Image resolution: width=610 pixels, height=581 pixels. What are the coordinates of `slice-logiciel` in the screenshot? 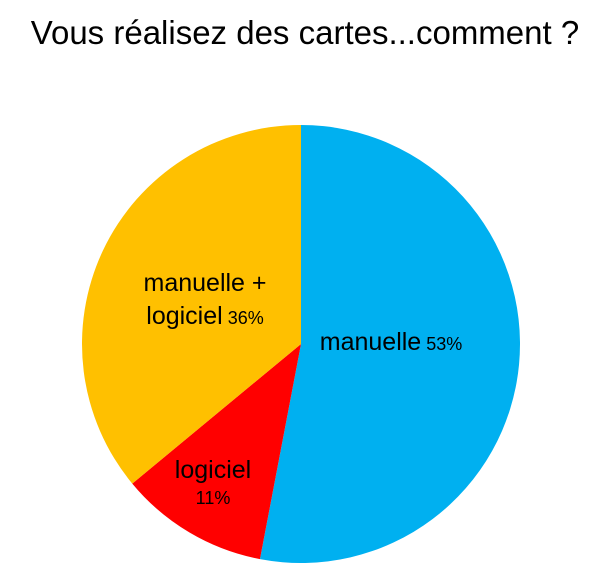 It's located at (216, 452).